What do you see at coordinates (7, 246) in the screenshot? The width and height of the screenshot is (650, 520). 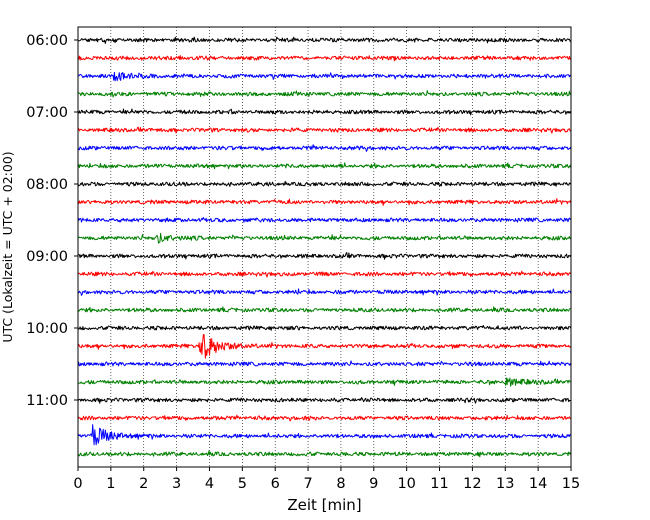 I see `y-axis-label: UTC (Lokalzeit = UTC + 02:00)` at bounding box center [7, 246].